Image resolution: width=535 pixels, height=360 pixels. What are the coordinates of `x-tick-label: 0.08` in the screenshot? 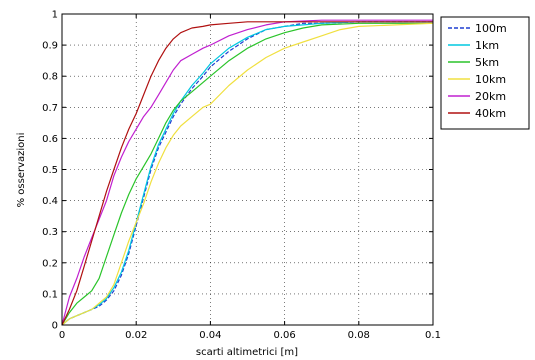 It's located at (359, 335).